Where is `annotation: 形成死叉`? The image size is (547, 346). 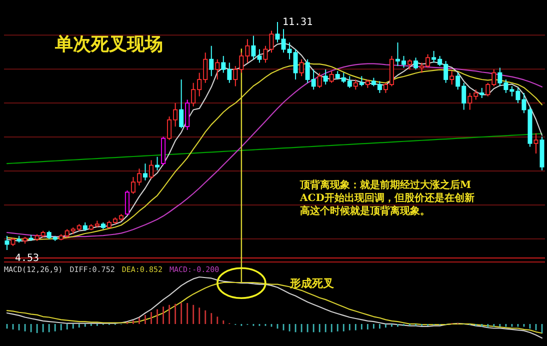 annotation: 形成死叉 is located at coordinates (311, 283).